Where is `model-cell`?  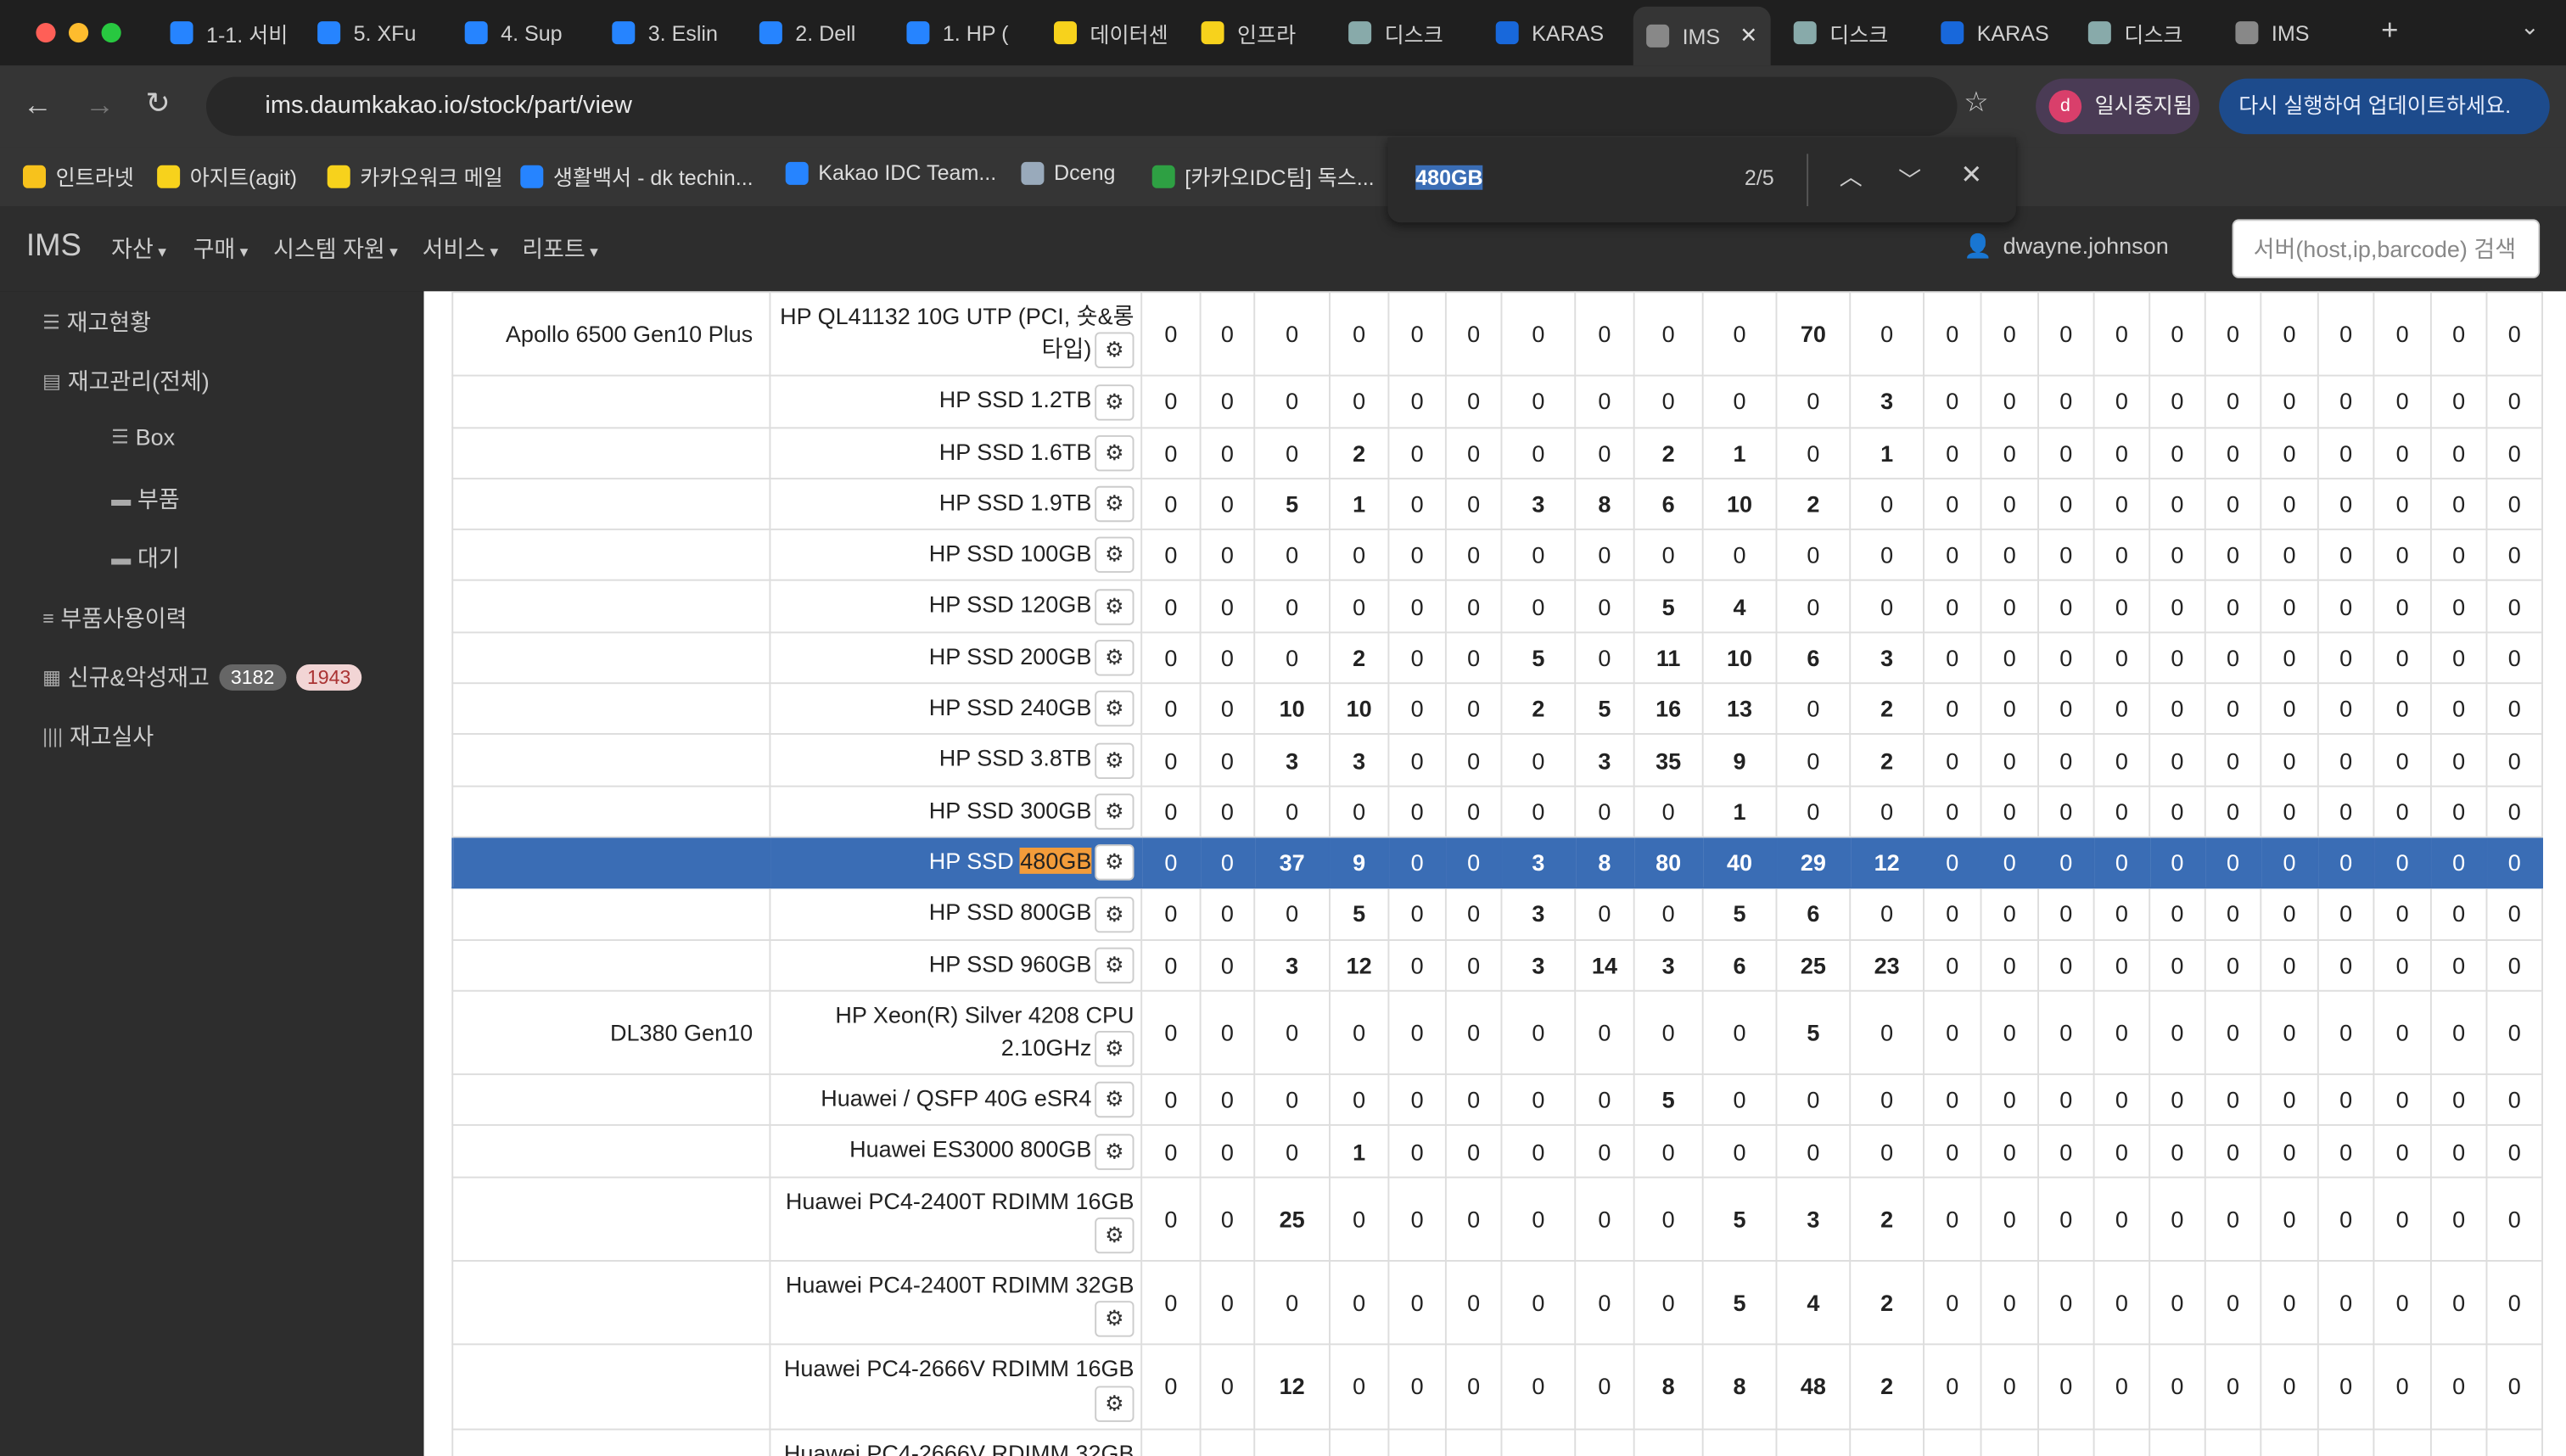 model-cell is located at coordinates (611, 863).